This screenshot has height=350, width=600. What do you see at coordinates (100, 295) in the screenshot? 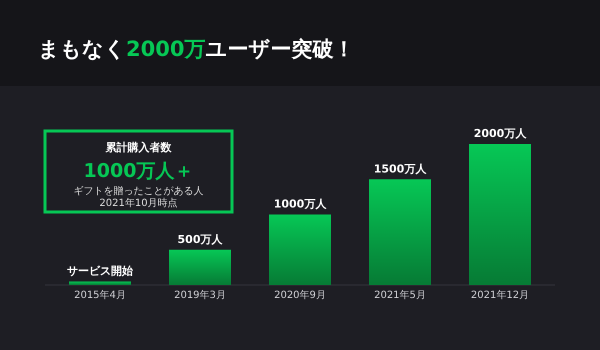
I see `x-tick-label: 2015年4月` at bounding box center [100, 295].